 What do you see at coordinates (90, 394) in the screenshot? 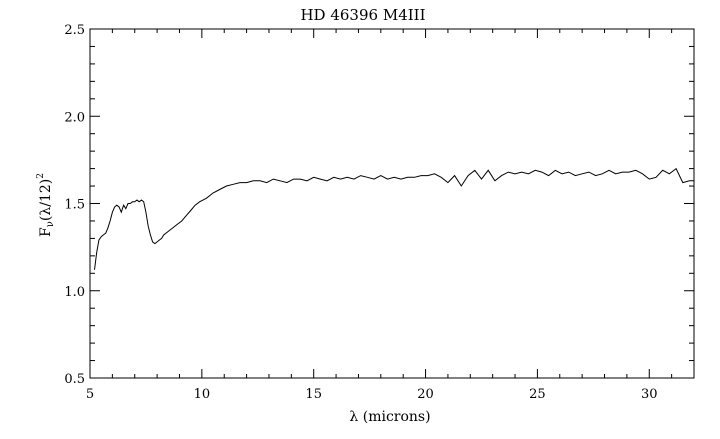
I see `x-tick-label: 5` at bounding box center [90, 394].